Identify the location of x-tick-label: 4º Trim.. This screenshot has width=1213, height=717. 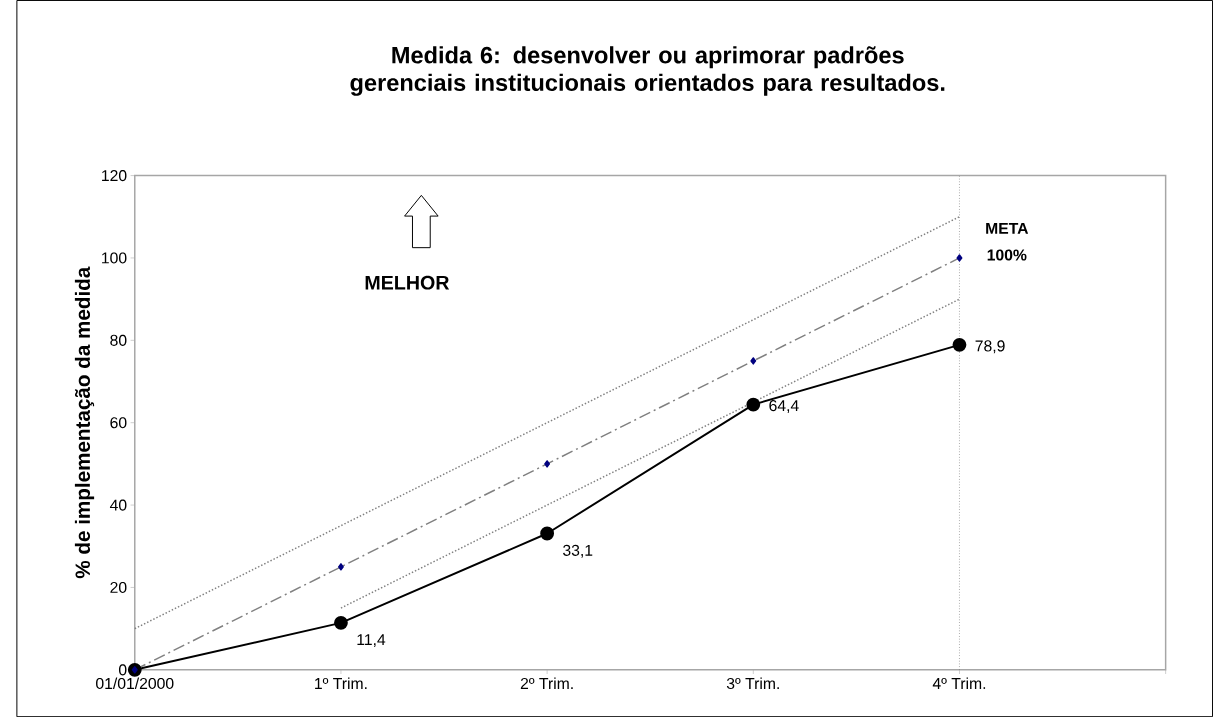
(959, 683).